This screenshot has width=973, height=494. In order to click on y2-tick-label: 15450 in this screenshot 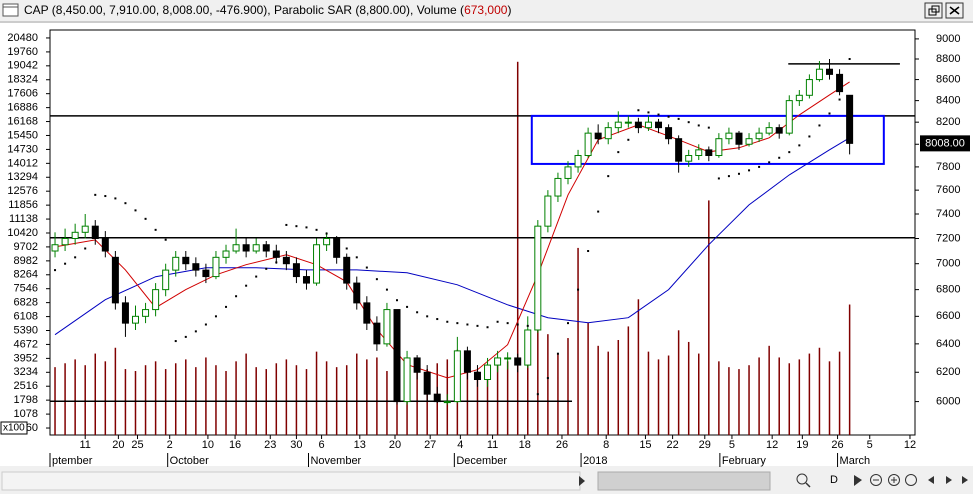, I will do `click(22, 135)`.